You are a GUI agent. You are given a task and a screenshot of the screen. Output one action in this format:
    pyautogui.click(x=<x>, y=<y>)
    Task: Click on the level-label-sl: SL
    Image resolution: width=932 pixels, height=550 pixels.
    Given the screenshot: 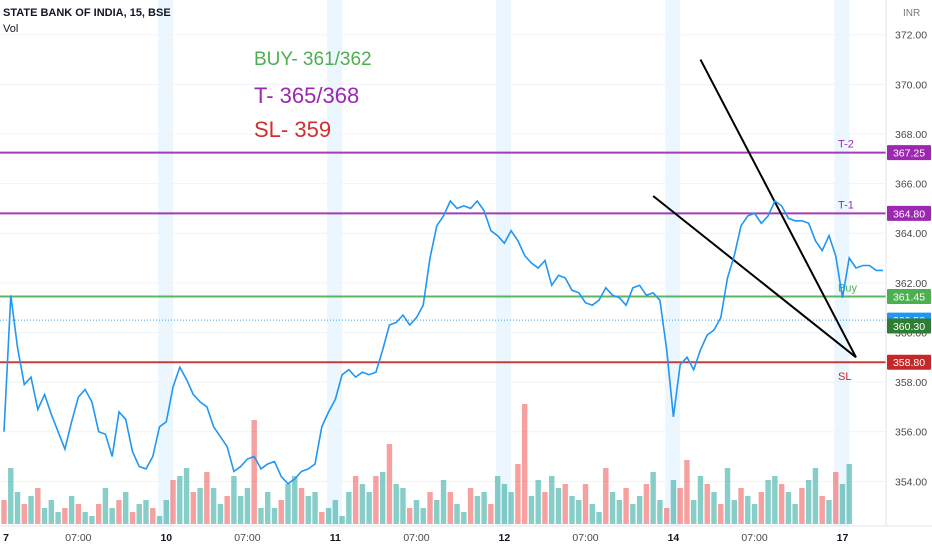 What is the action you would take?
    pyautogui.click(x=844, y=377)
    